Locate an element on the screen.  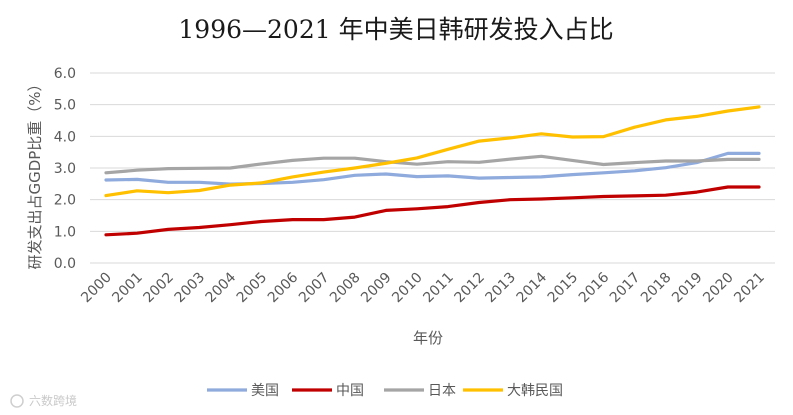
legend-label: 美国 is located at coordinates (265, 391).